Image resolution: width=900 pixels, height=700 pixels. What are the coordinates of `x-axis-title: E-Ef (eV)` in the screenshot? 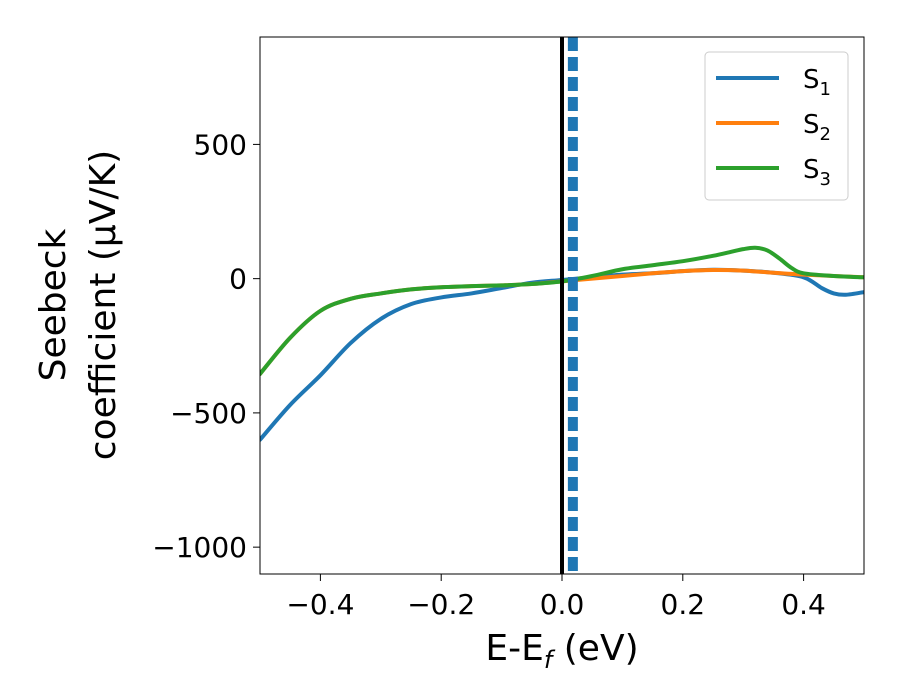 It's located at (561, 651).